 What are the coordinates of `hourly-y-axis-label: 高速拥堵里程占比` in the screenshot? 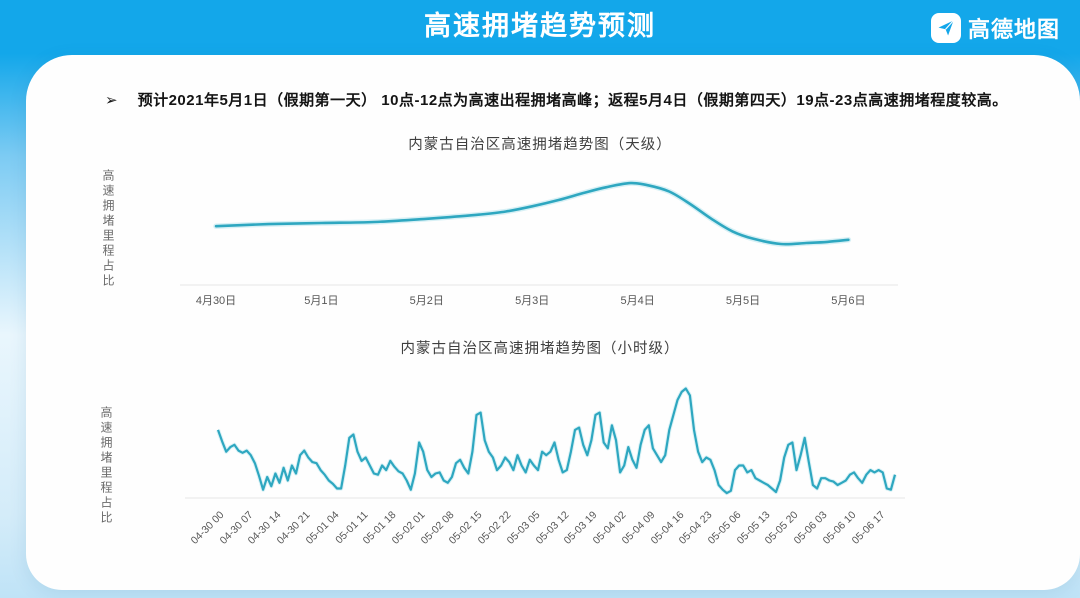 It's located at (106, 466).